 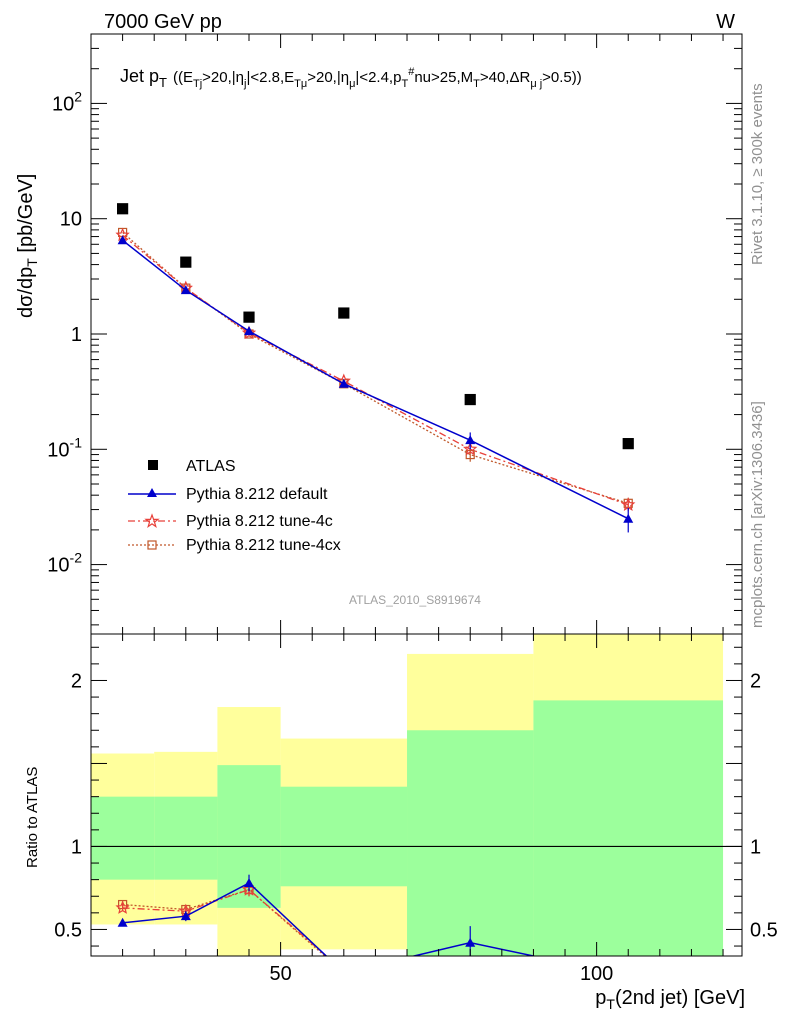 I want to click on ratio-plot, so click(x=416, y=912).